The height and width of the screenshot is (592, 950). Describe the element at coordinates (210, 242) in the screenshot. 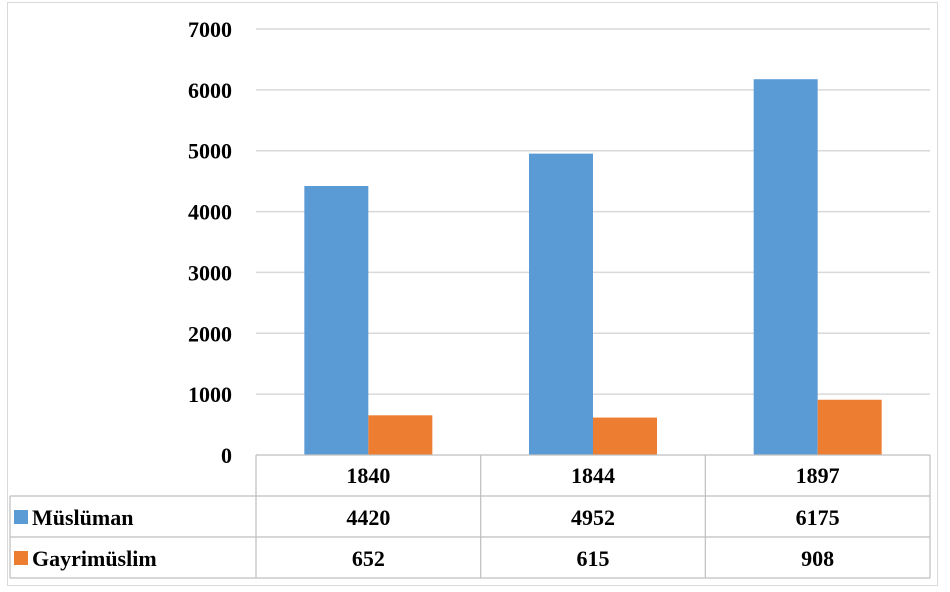

I see `y-axis-tick-labels: 0 1000 2000 3000 4000 5000 6000 7000` at that location.